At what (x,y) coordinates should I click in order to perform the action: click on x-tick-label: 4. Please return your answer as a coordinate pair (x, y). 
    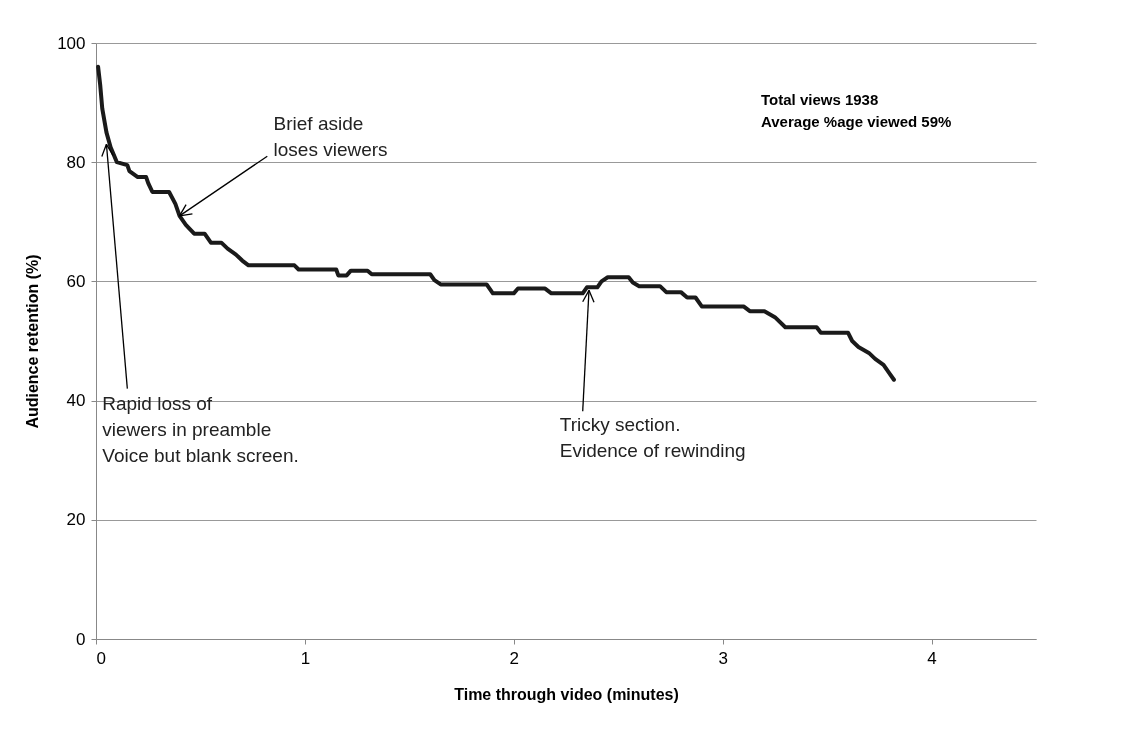
    Looking at the image, I should click on (932, 658).